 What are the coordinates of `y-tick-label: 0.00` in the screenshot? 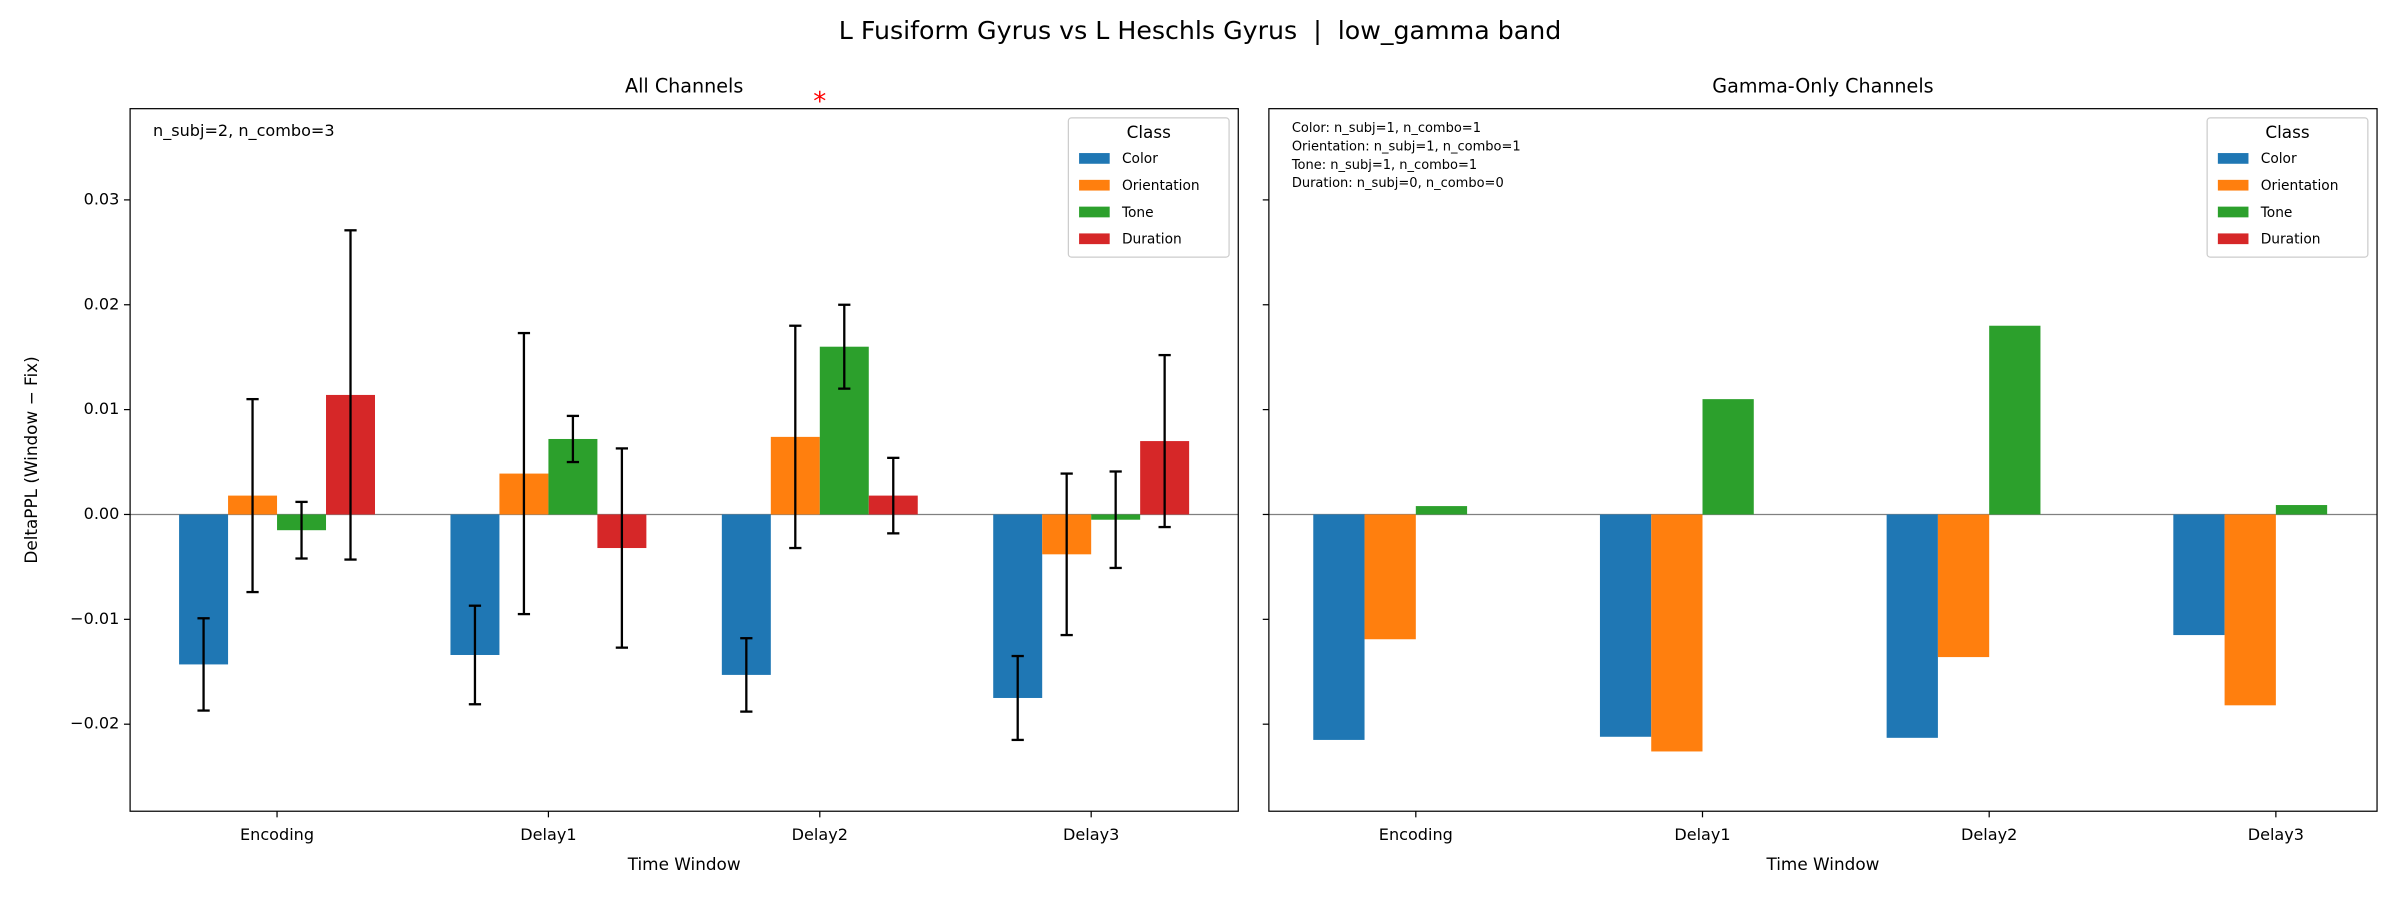 It's located at (102, 513).